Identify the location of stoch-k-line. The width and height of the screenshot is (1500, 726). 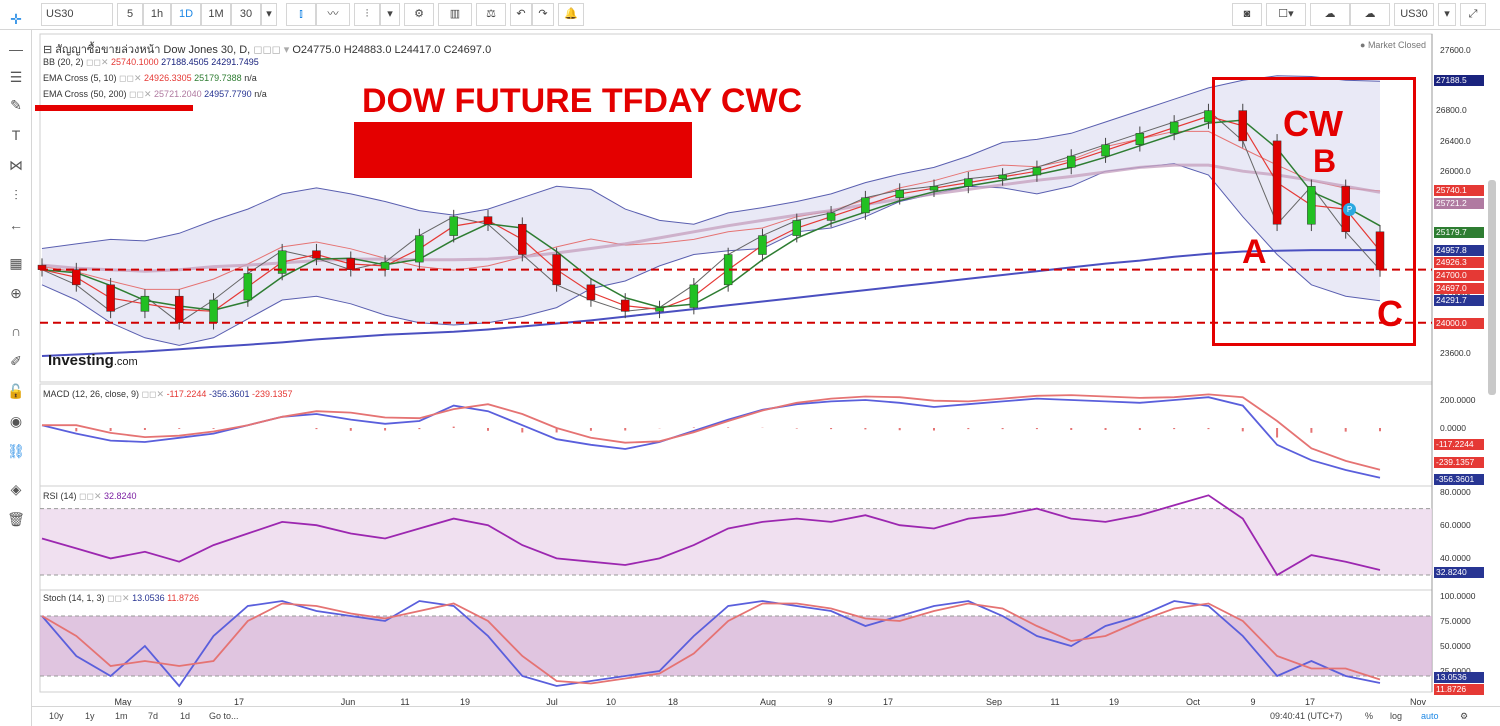
(711, 644).